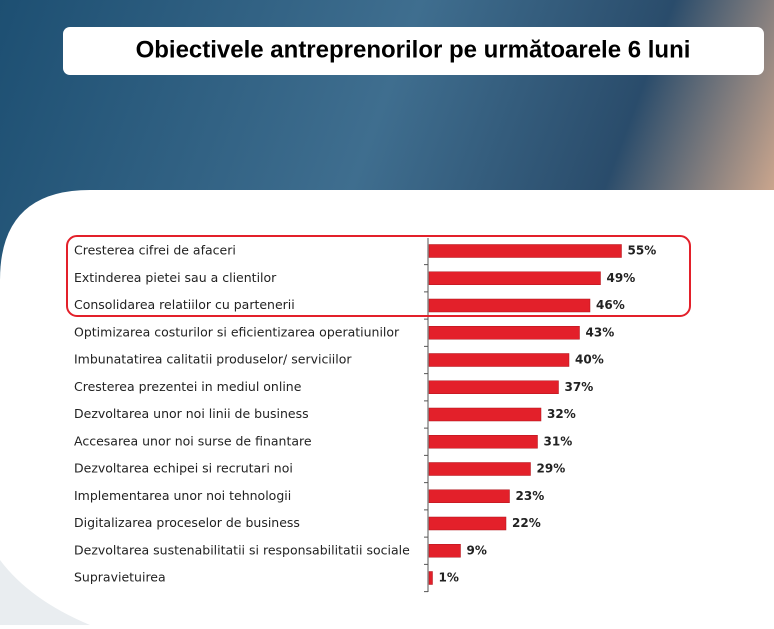 This screenshot has width=774, height=629. What do you see at coordinates (579, 387) in the screenshot?
I see `value-label: 37%` at bounding box center [579, 387].